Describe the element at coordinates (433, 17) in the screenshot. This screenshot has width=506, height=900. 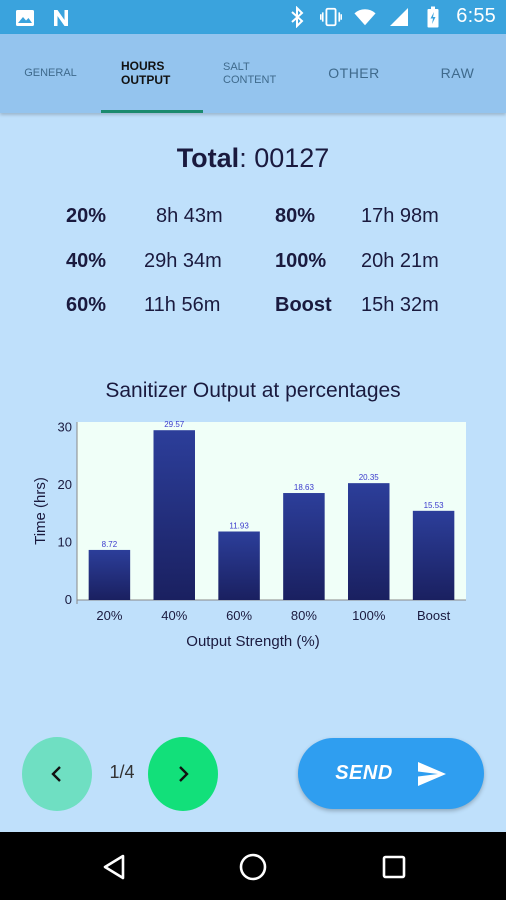
I see `battery-icon` at that location.